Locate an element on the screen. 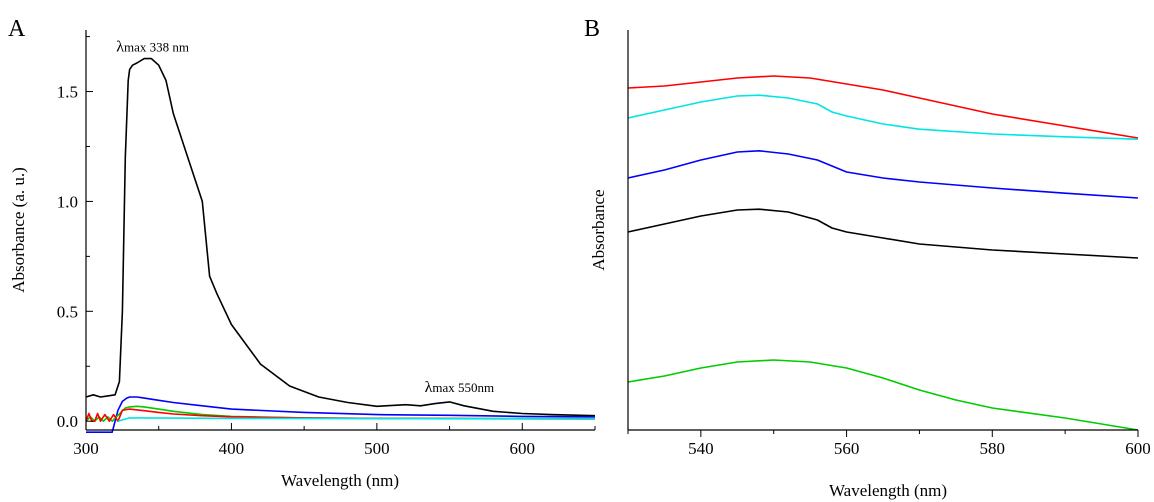 The image size is (1154, 502). x-tick-label: 300 is located at coordinates (86, 448).